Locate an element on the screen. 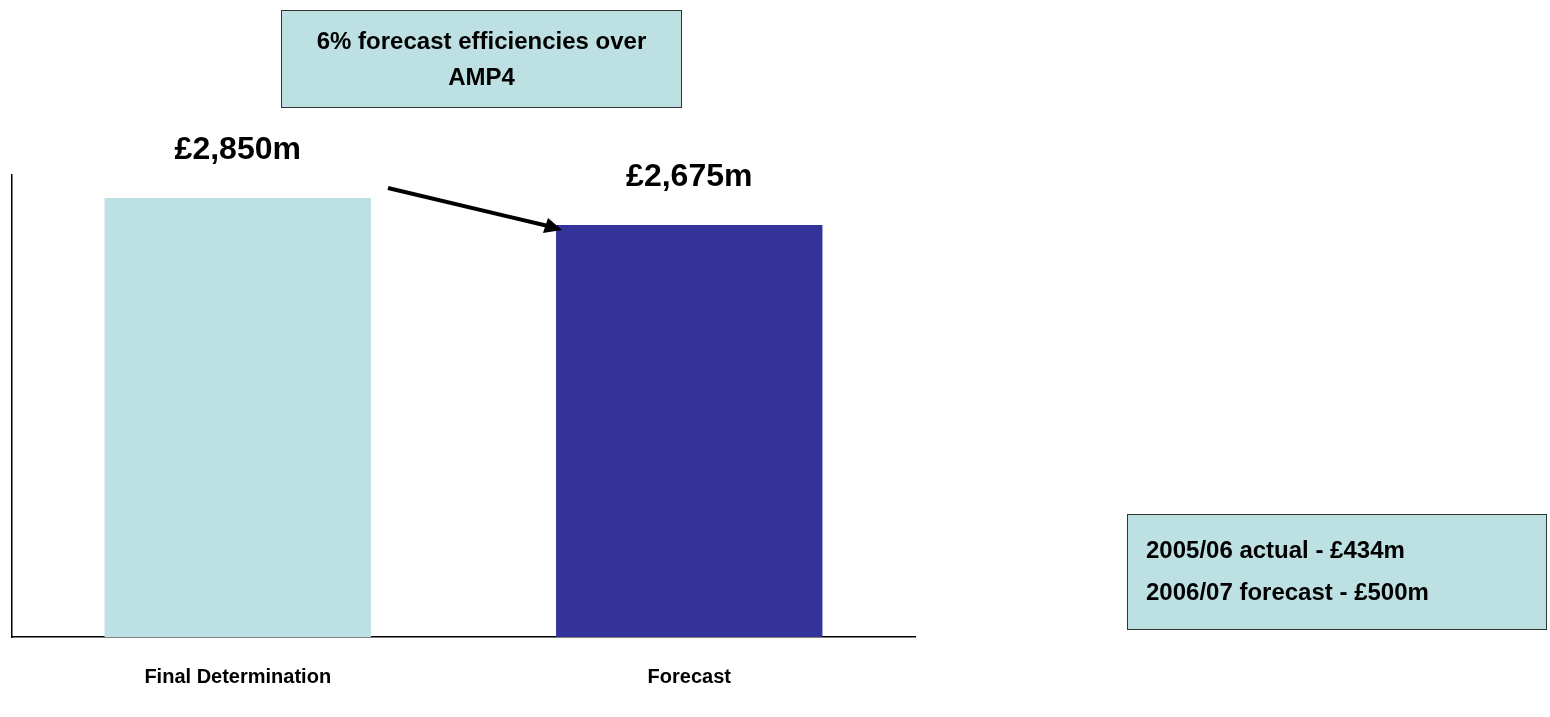 The width and height of the screenshot is (1550, 717). data-label: £2,850m is located at coordinates (237, 147).